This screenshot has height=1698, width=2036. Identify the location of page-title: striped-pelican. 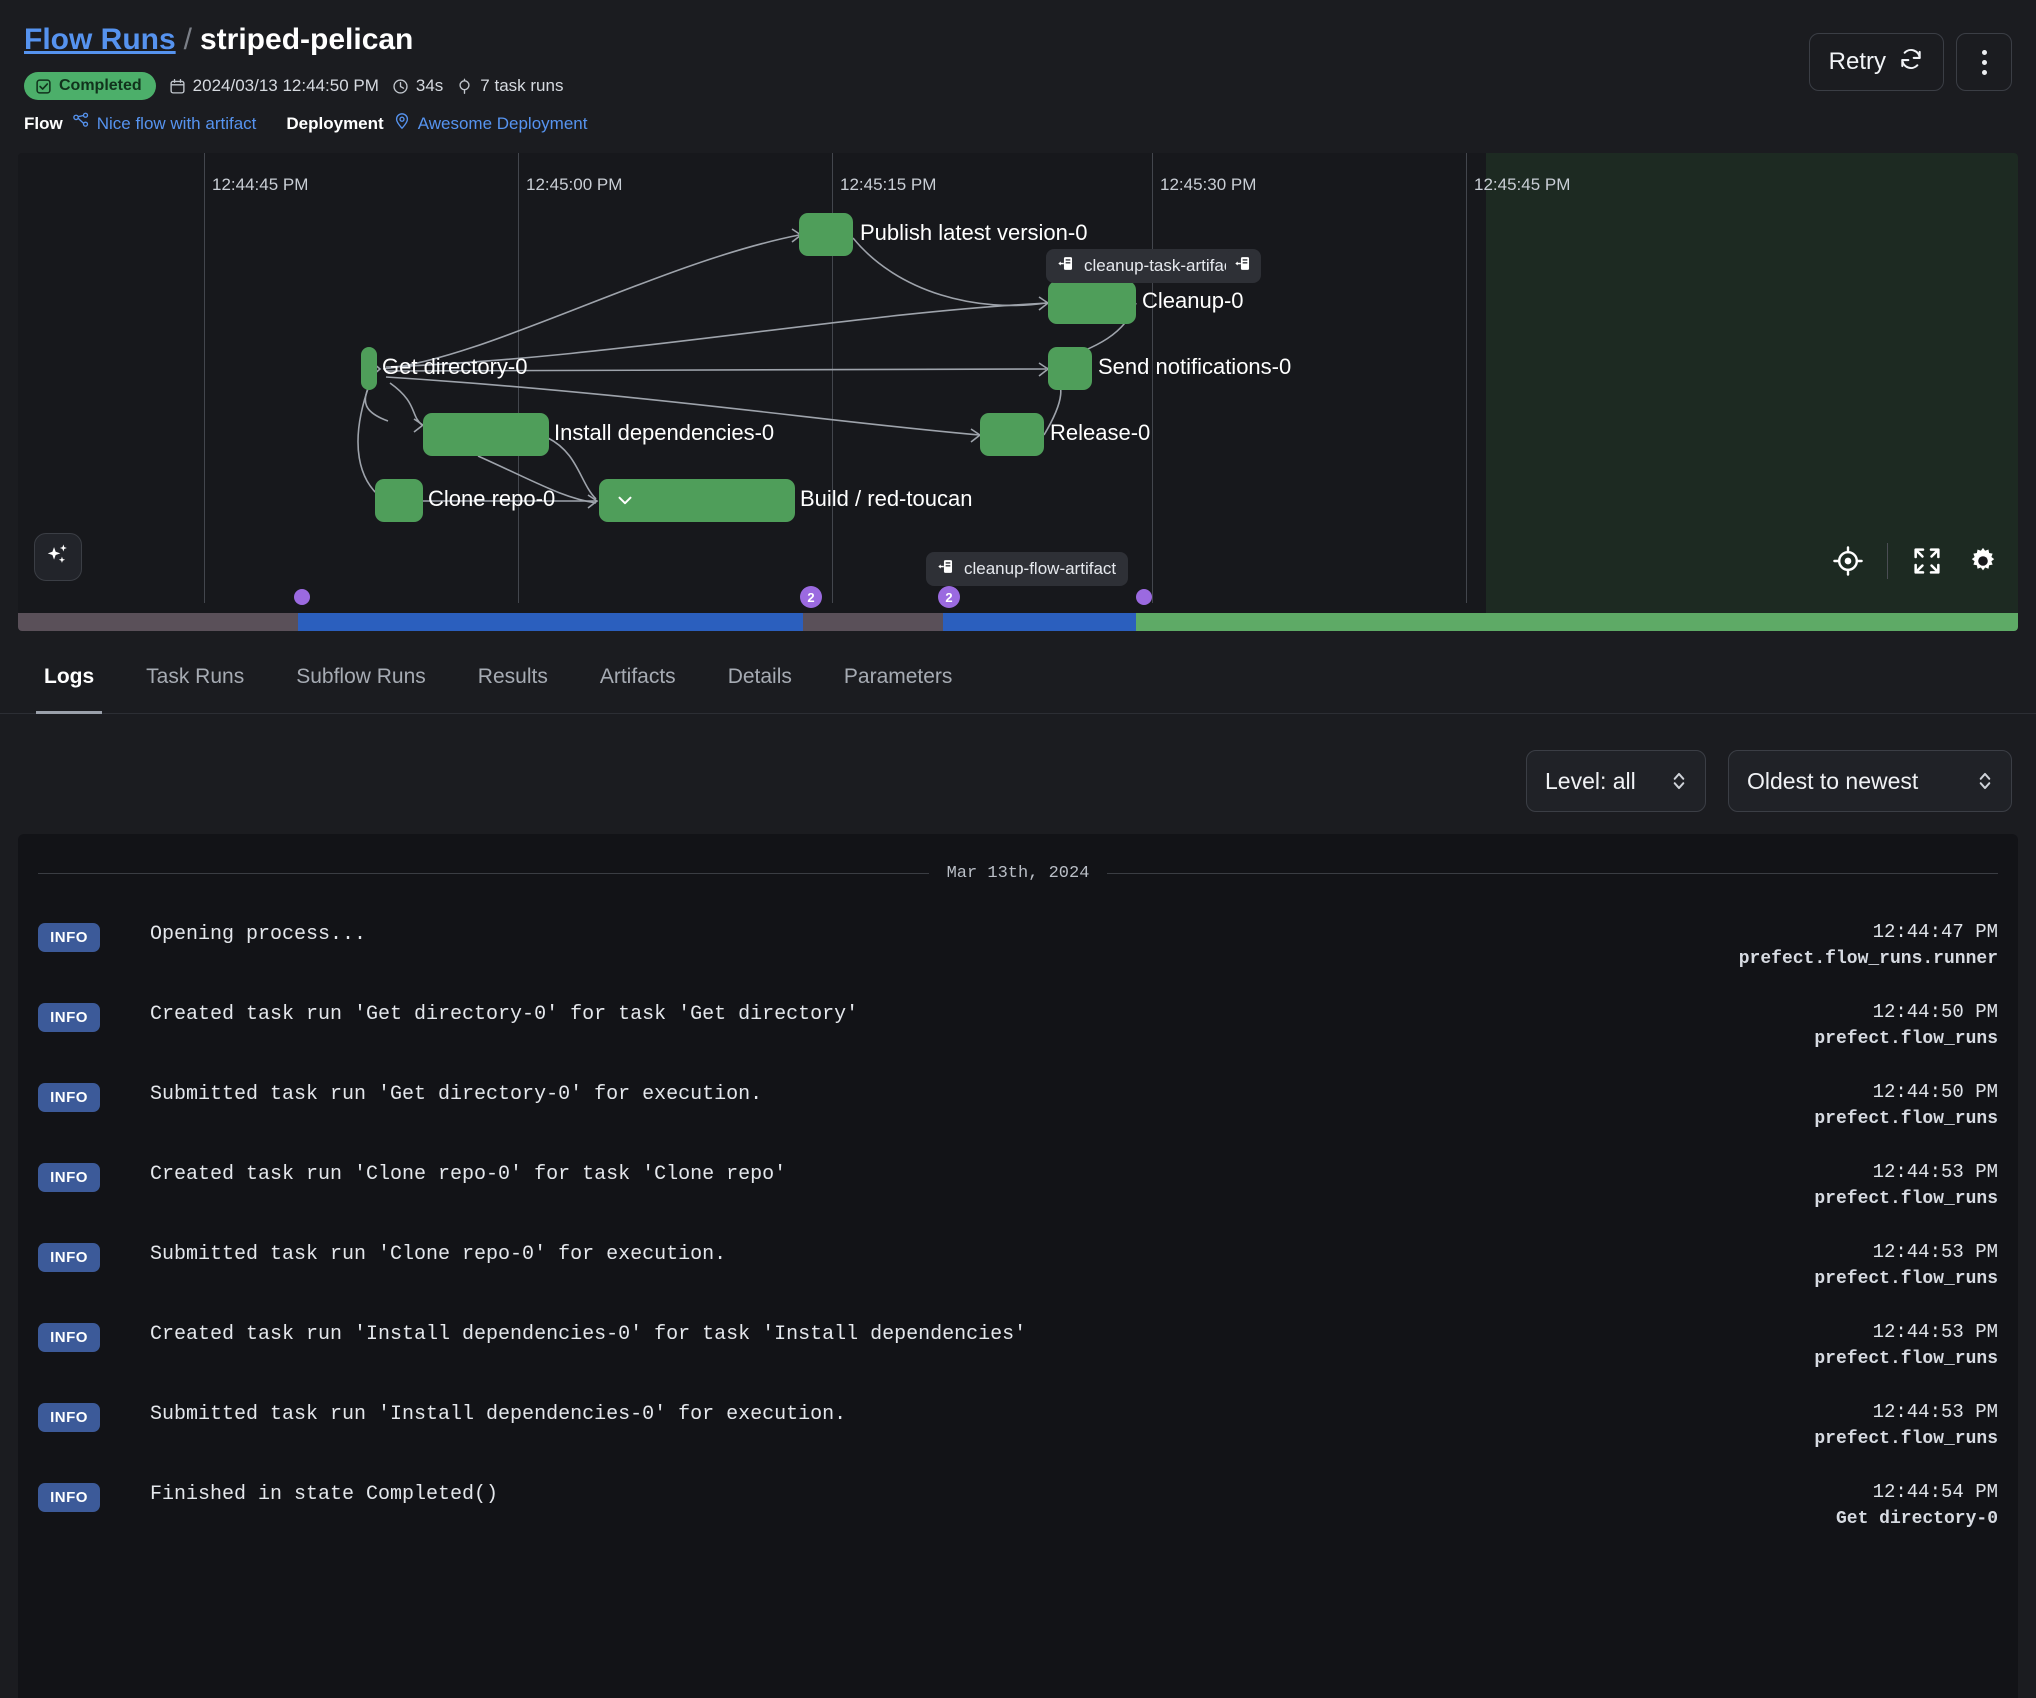
(307, 39).